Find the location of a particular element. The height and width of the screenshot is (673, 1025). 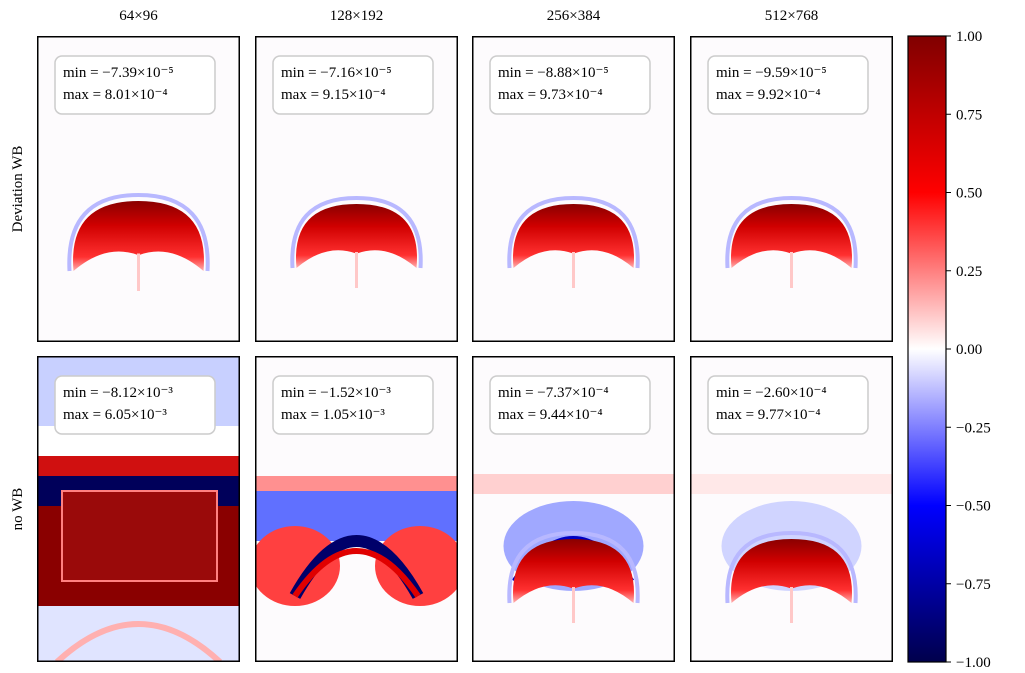

annotation-min: min = −7.16×10⁻⁵ is located at coordinates (336, 73).